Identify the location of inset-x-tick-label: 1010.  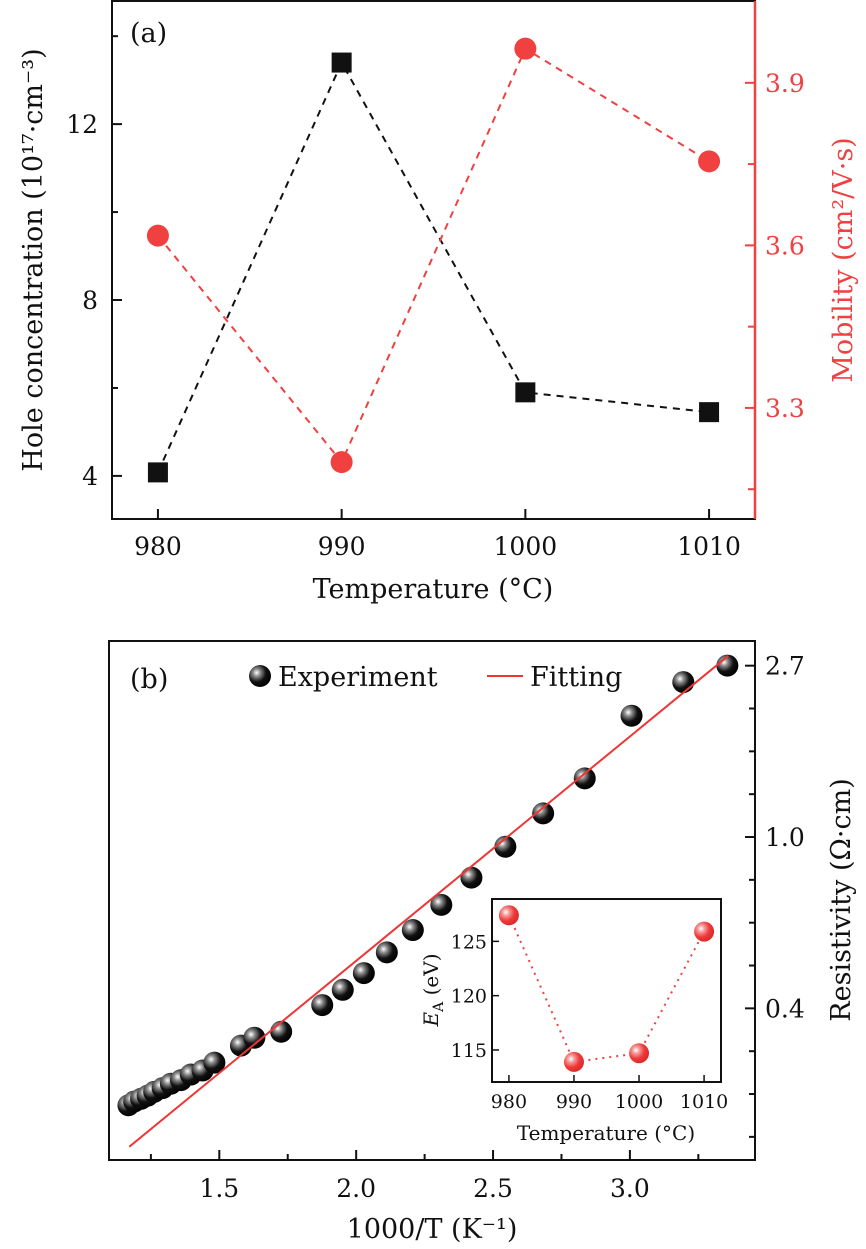
(704, 1102).